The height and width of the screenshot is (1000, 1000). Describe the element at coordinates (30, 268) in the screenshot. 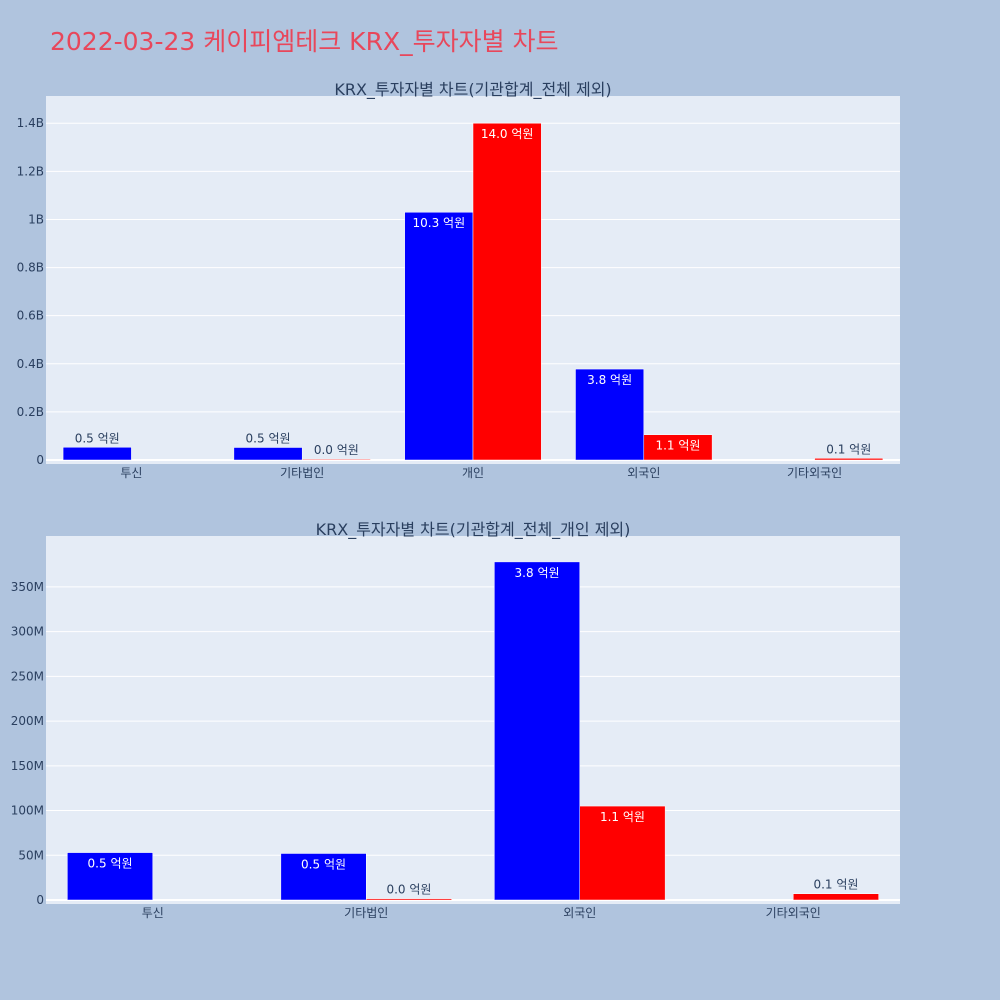

I see `y-tick-label: 0.8B` at that location.